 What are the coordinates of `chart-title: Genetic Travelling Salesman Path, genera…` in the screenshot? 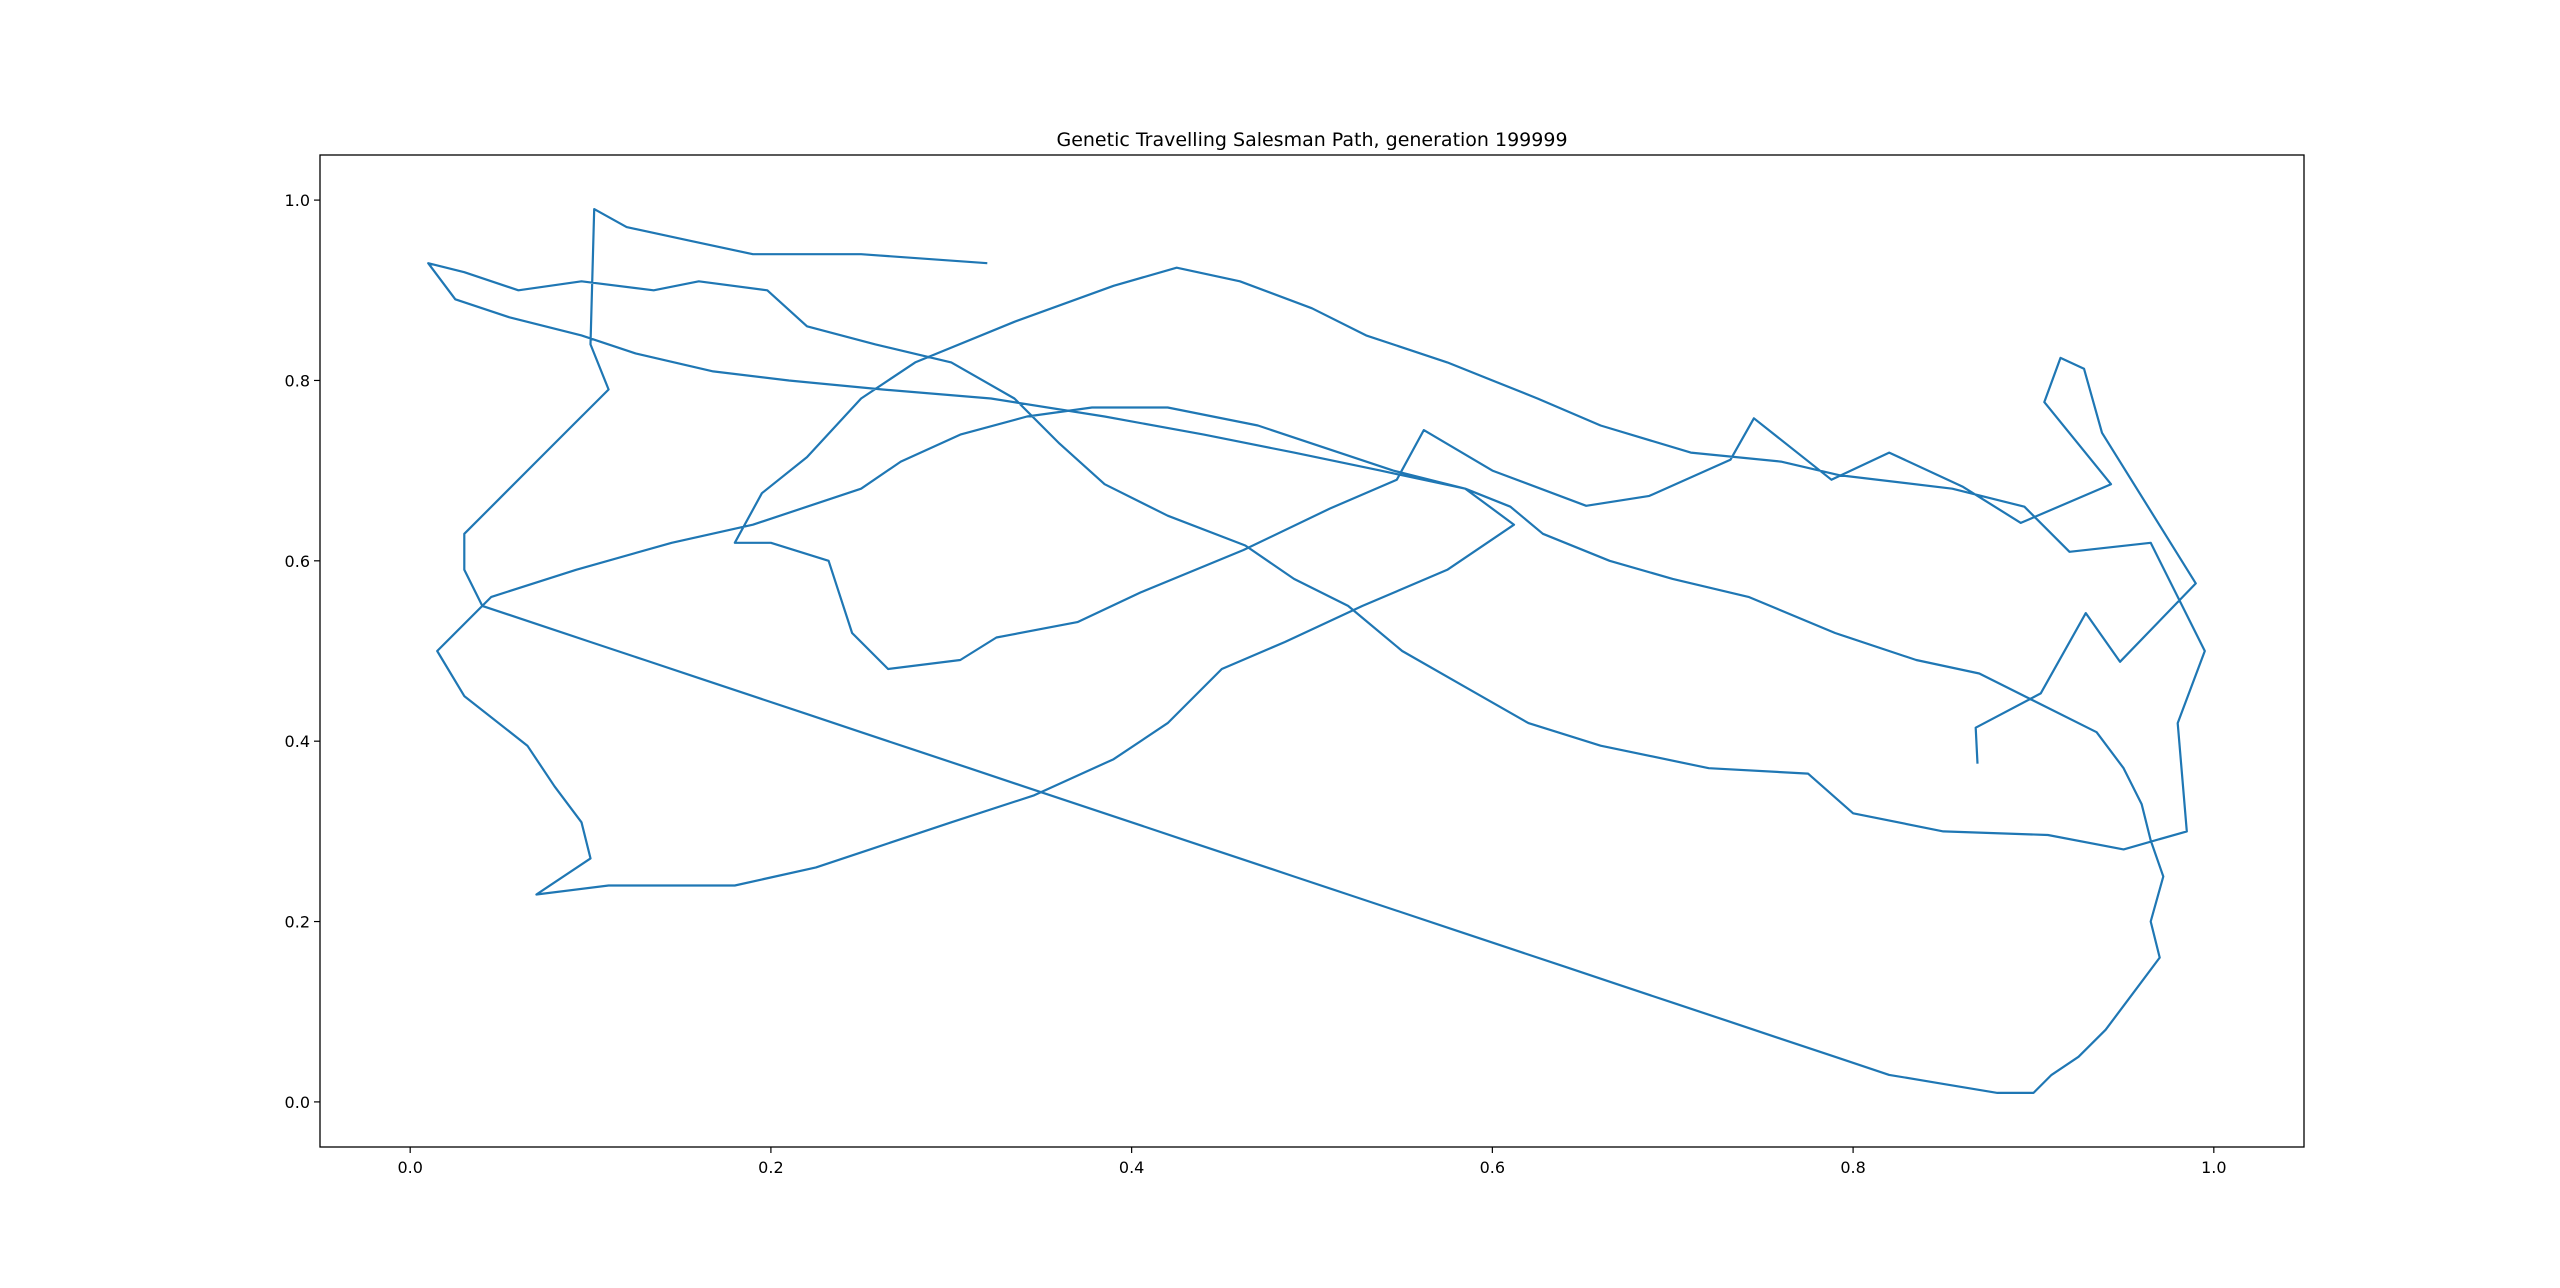 It's located at (1311, 140).